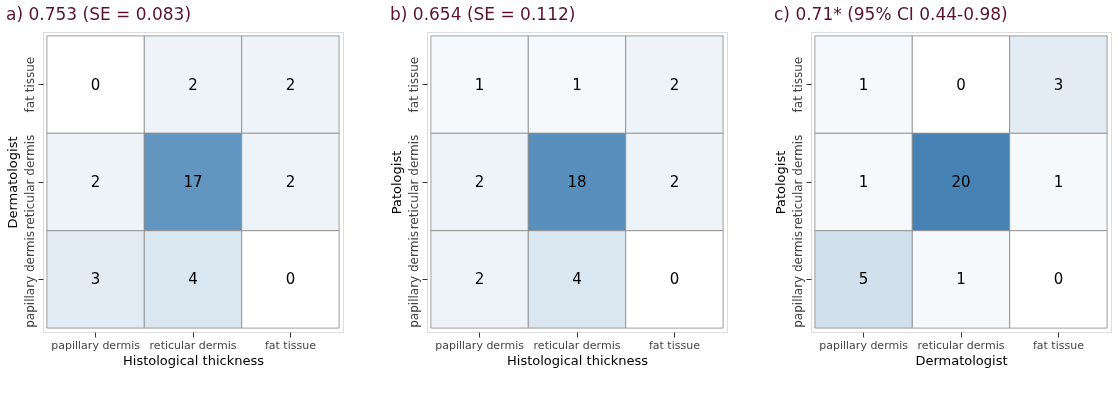 The height and width of the screenshot is (406, 1118). Describe the element at coordinates (193, 182) in the screenshot. I see `data-label: 17` at that location.